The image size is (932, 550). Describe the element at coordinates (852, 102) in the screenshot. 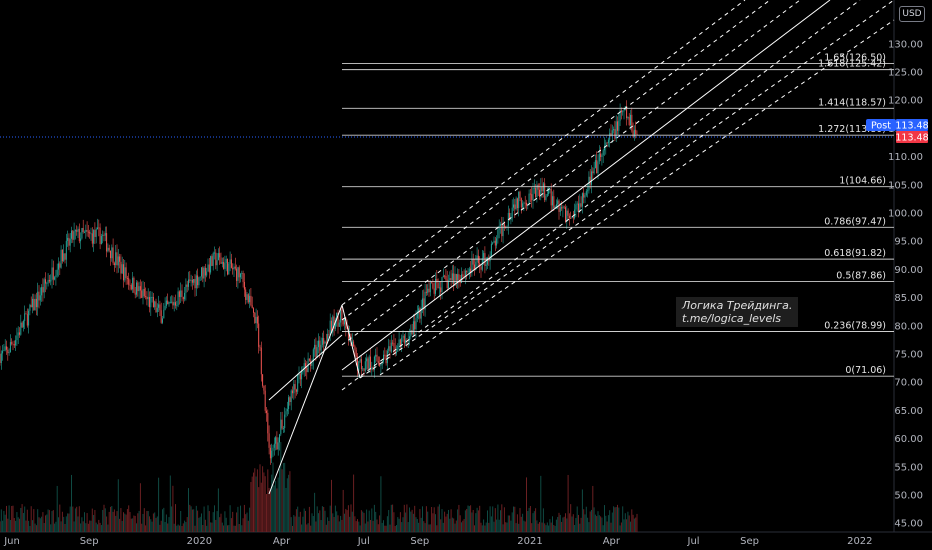

I see `fib-level-label: 1.414(118.57)` at that location.